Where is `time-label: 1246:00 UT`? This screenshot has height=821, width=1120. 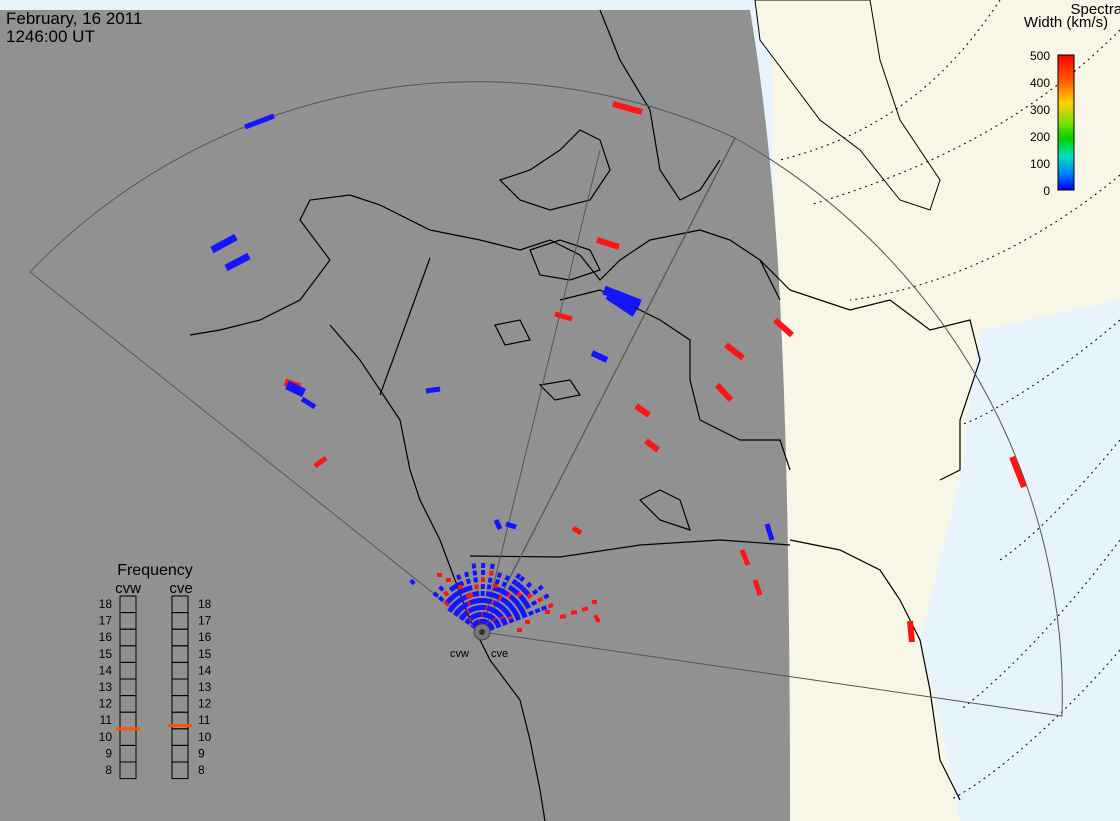 time-label: 1246:00 UT is located at coordinates (50, 36).